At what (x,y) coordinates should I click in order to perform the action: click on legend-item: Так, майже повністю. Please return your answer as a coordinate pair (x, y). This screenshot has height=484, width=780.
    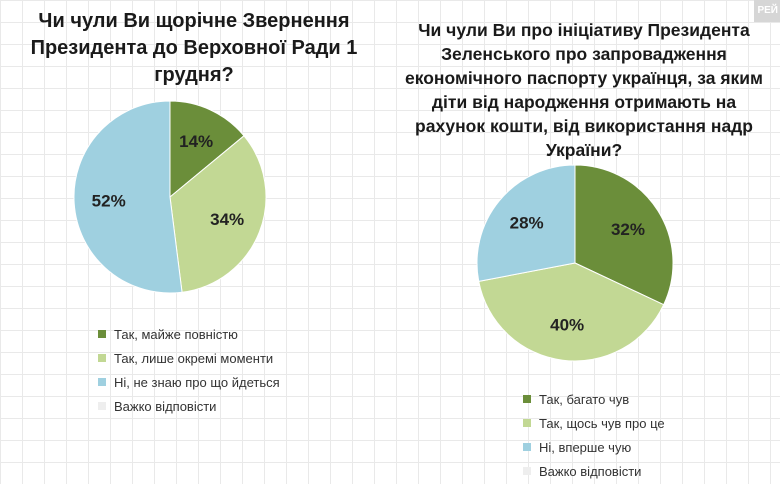
    Looking at the image, I should click on (189, 334).